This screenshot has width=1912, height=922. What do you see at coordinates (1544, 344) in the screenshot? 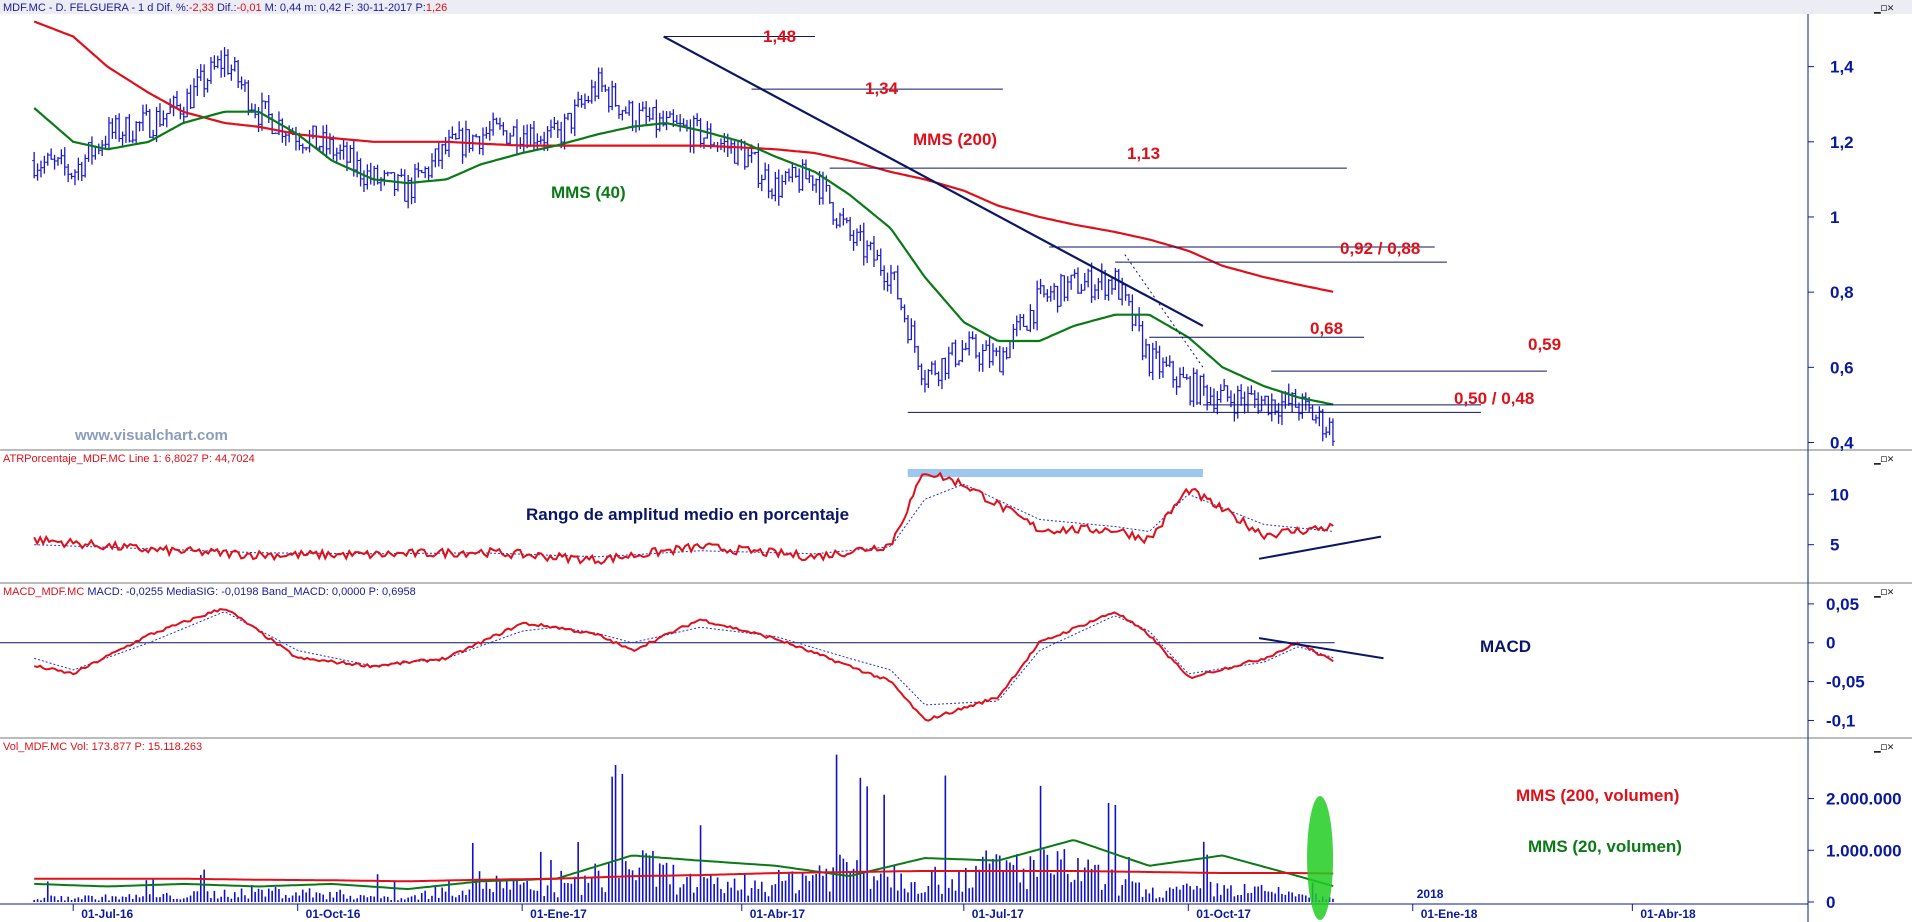
I see `level-label-059: 0,59` at bounding box center [1544, 344].